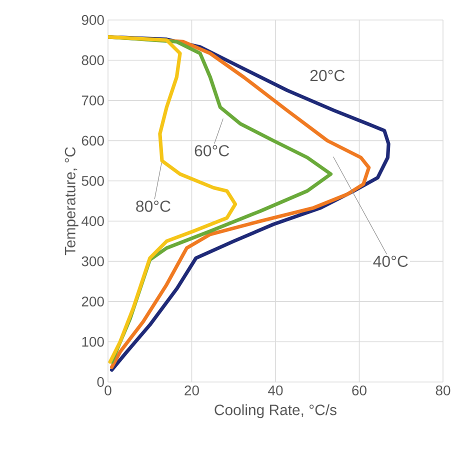 Image resolution: width=457 pixels, height=471 pixels. What do you see at coordinates (93, 301) in the screenshot?
I see `y-tick-label: 200` at bounding box center [93, 301].